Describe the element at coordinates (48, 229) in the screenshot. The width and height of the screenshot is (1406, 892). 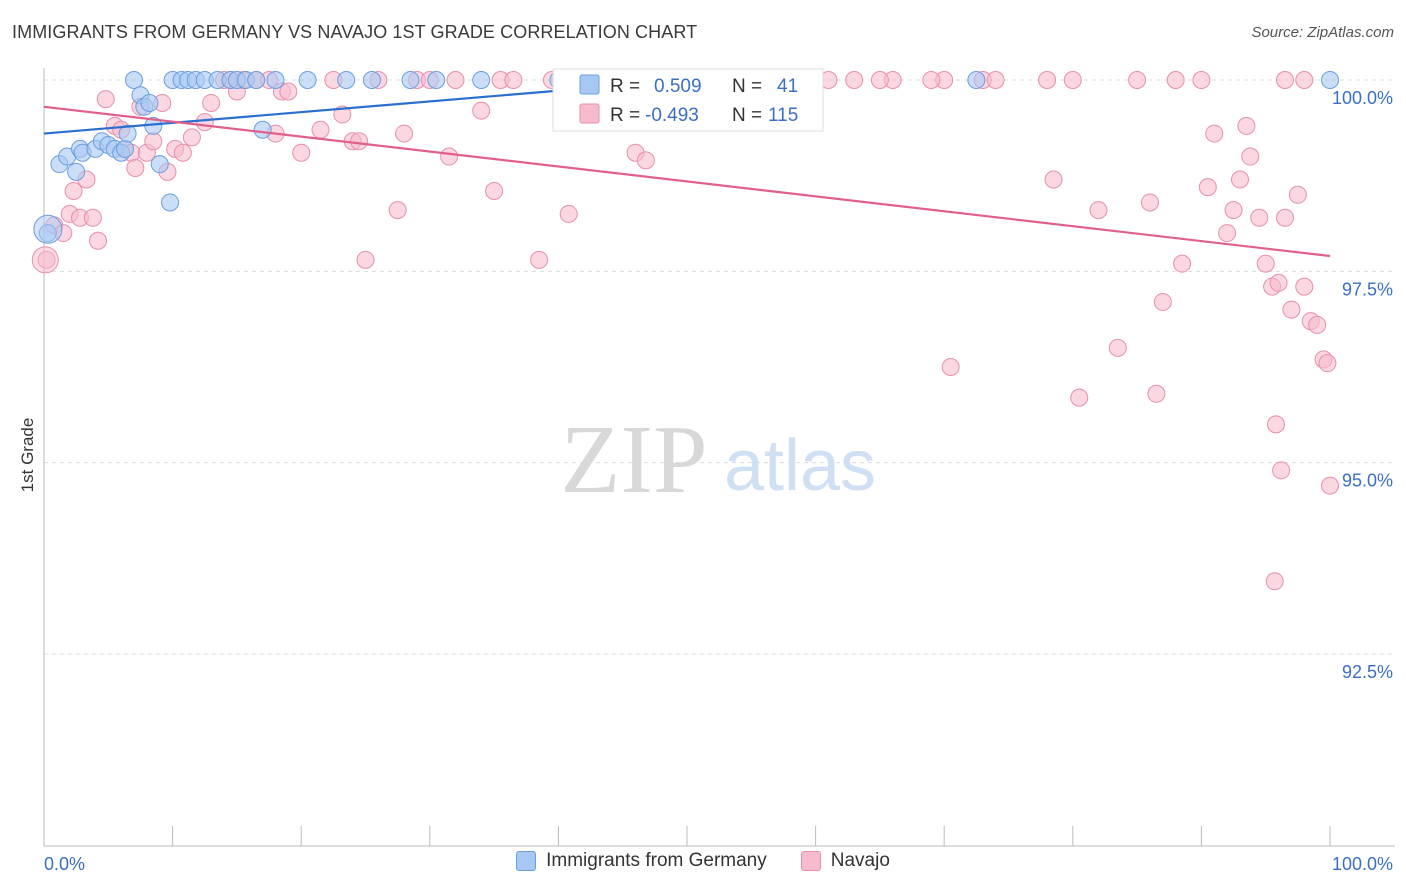
I see `germany-point-large` at that location.